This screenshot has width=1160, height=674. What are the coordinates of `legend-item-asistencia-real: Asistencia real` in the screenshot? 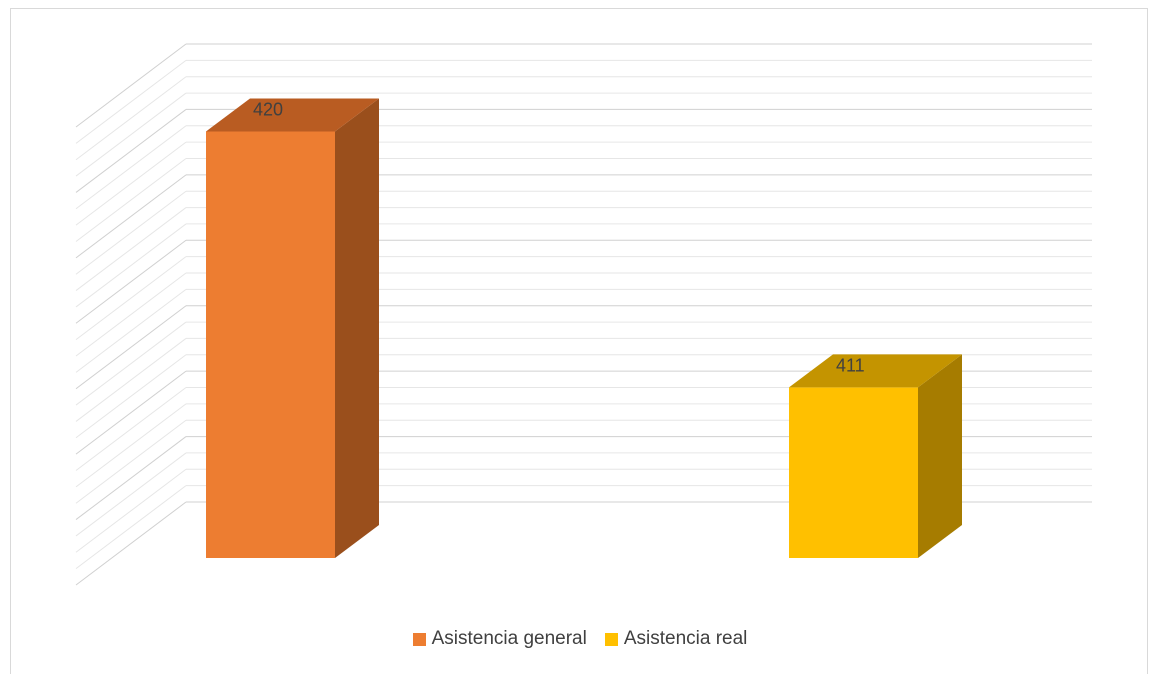 It's located at (676, 639).